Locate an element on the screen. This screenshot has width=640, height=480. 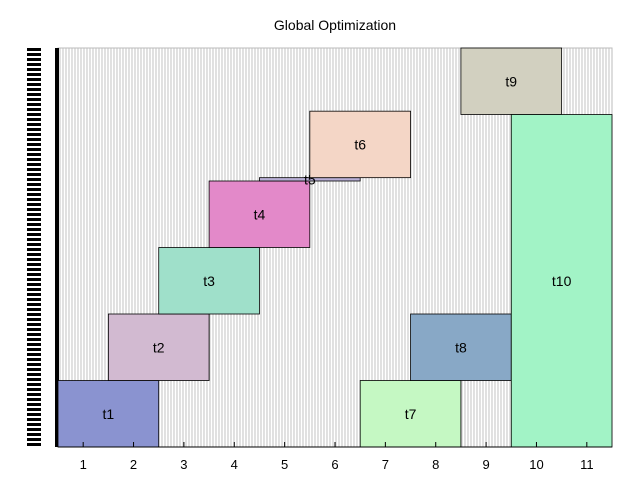
task-bar-t1: t1 is located at coordinates (108, 414).